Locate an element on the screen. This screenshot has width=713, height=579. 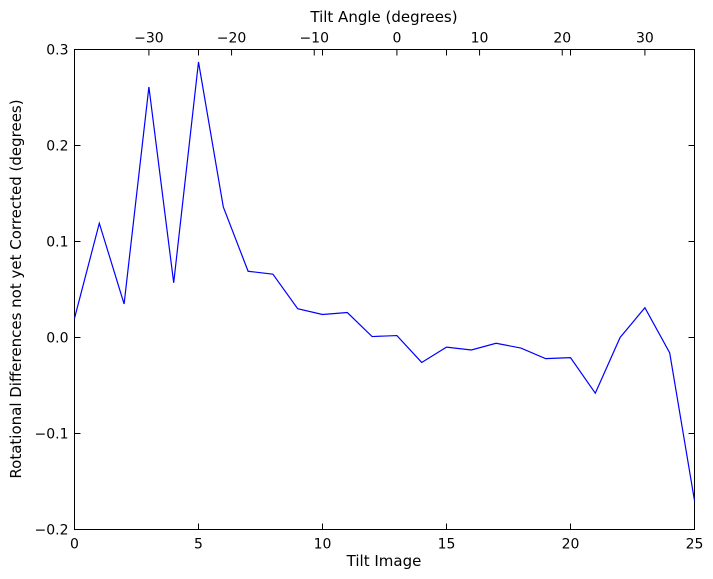
x-tick-label: 20 is located at coordinates (571, 545).